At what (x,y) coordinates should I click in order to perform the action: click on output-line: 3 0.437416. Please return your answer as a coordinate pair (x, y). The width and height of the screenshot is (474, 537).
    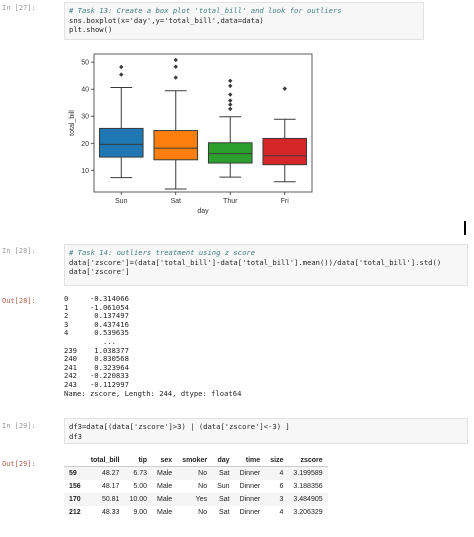
    Looking at the image, I should click on (96, 324).